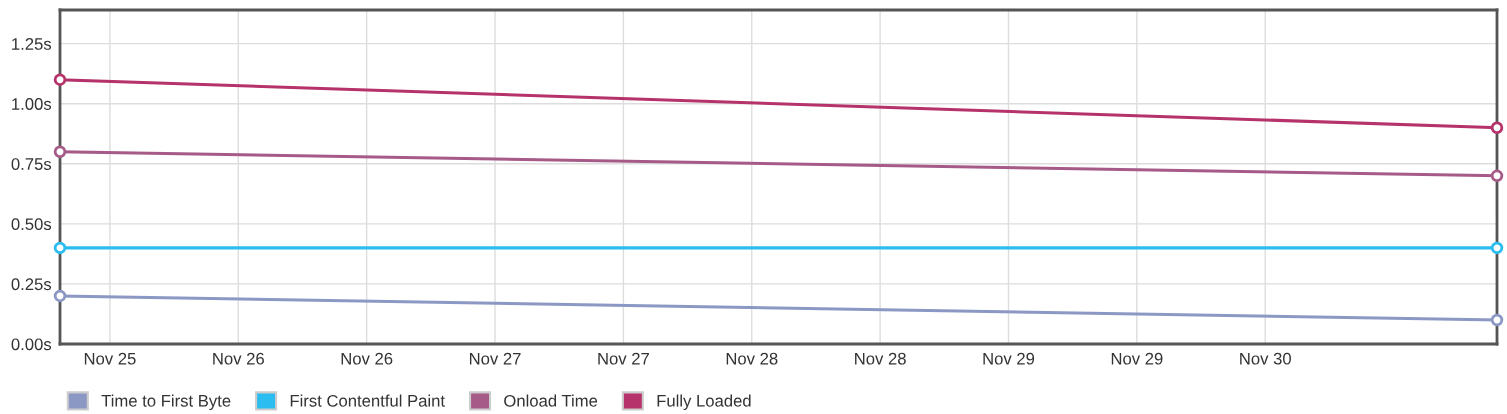 The width and height of the screenshot is (1507, 414). What do you see at coordinates (367, 400) in the screenshot?
I see `legend-label: First Contentful Paint` at bounding box center [367, 400].